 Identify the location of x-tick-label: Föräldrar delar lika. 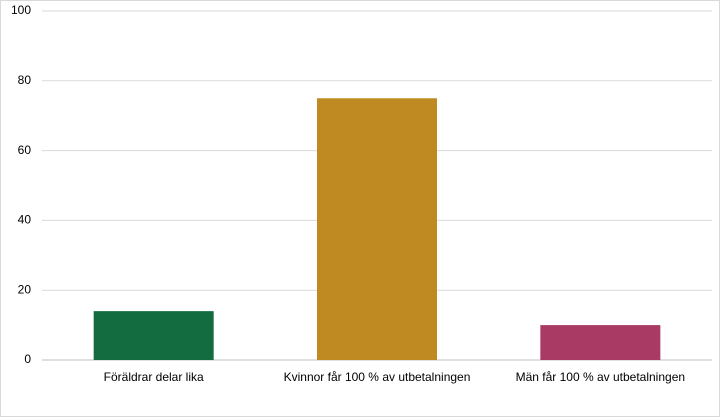
(154, 377).